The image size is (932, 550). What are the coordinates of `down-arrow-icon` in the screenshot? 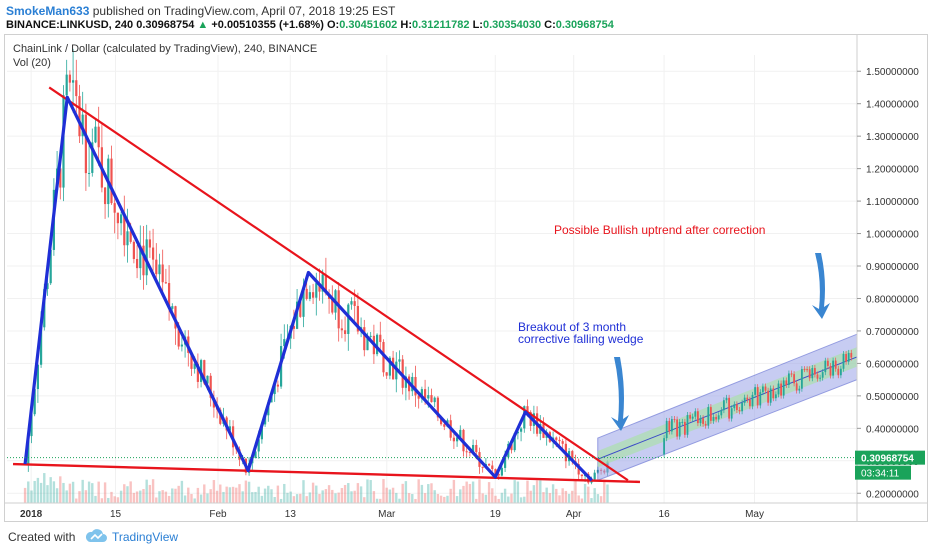 It's located at (821, 286).